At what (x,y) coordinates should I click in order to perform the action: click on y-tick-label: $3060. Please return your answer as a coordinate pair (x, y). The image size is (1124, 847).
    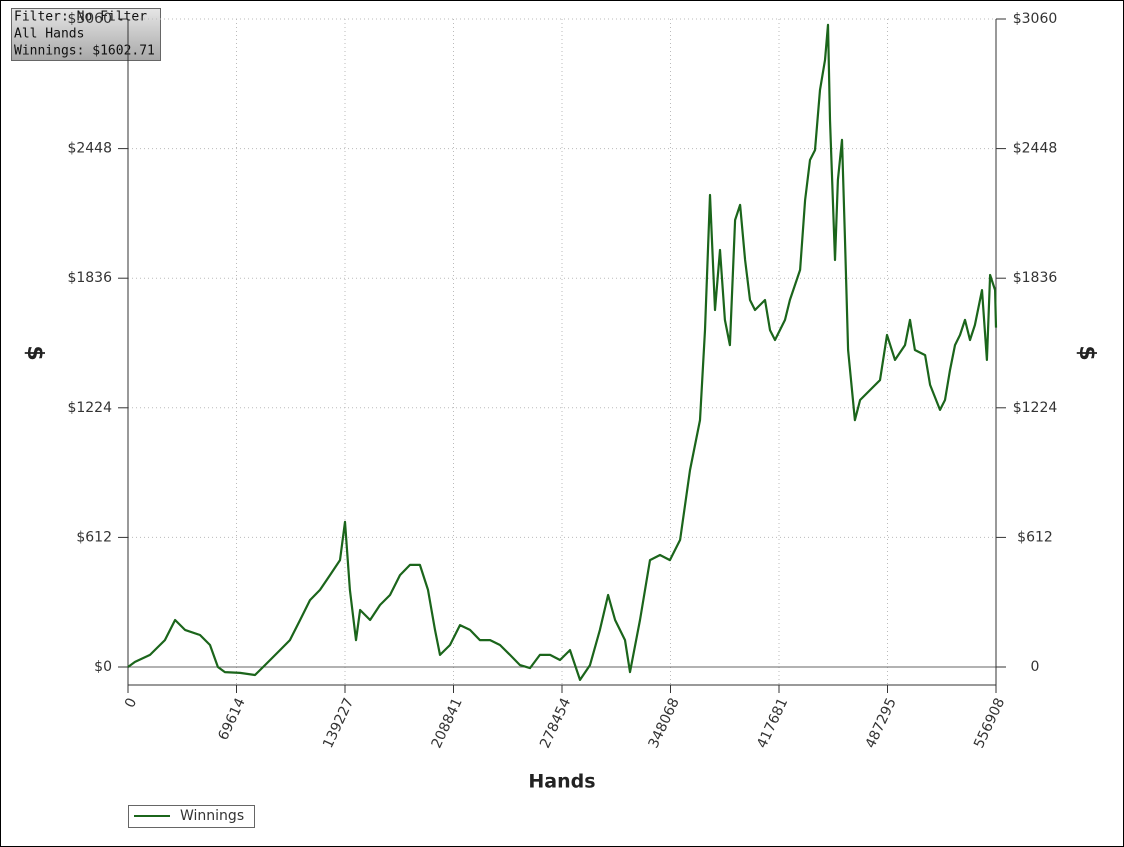
    Looking at the image, I should click on (89, 19).